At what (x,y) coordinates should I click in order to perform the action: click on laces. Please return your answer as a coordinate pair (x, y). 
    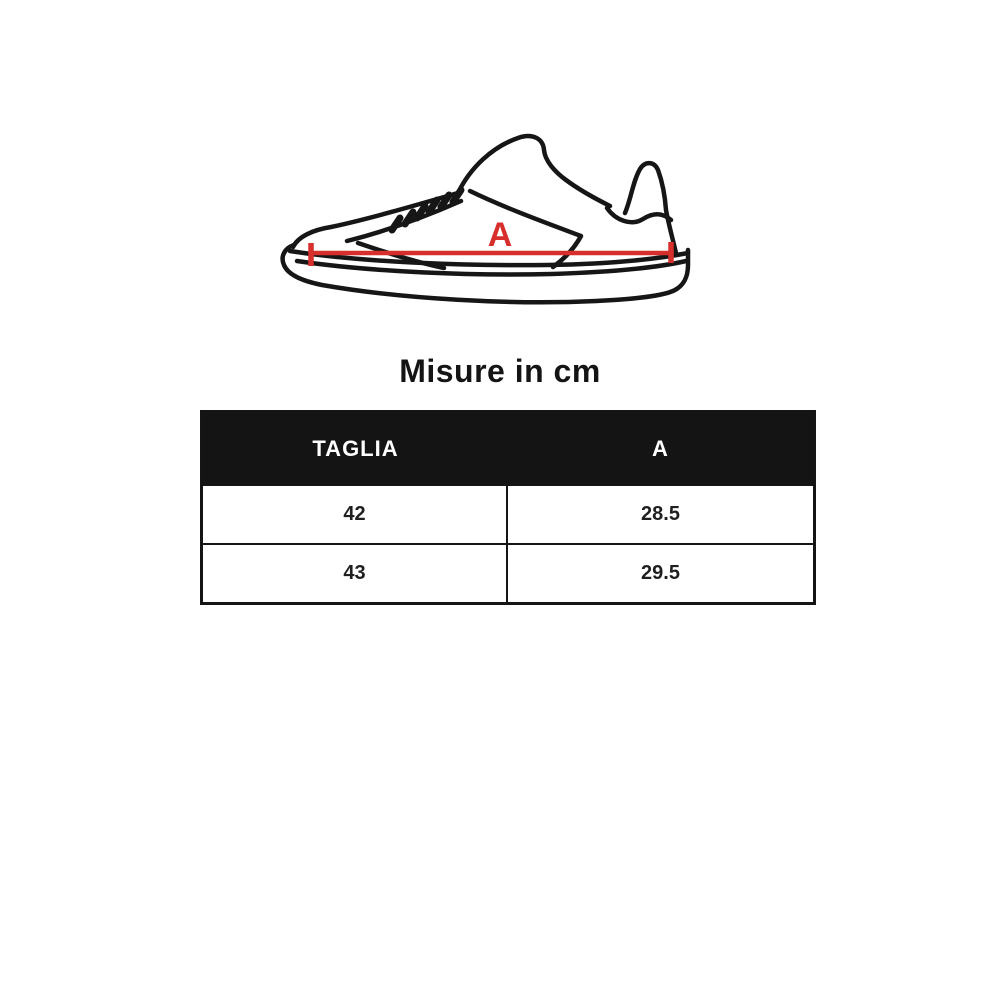
    Looking at the image, I should click on (426, 210).